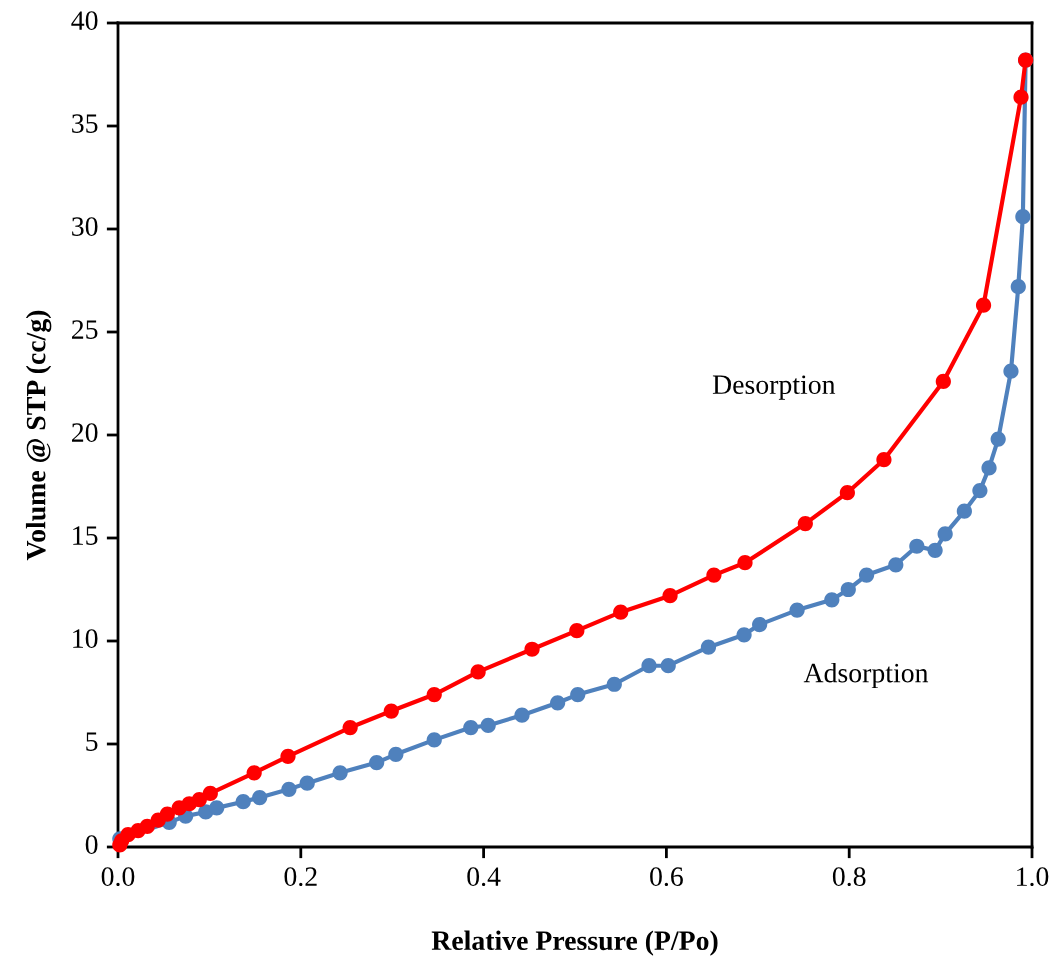 Image resolution: width=1063 pixels, height=967 pixels. I want to click on y-tick-label: 15, so click(85, 535).